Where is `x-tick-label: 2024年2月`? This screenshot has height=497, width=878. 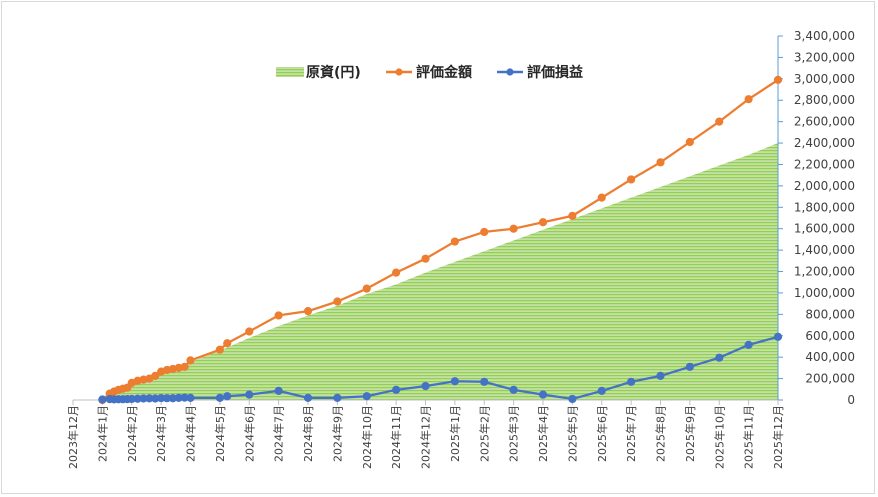 x-tick-label: 2024年2月 is located at coordinates (132, 433).